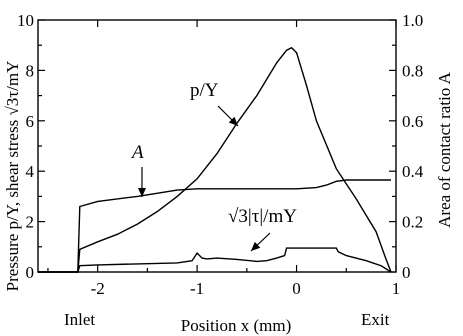 Image resolution: width=463 pixels, height=336 pixels. I want to click on annotation-shear-stress: √3|τ|/mY, so click(262, 216).